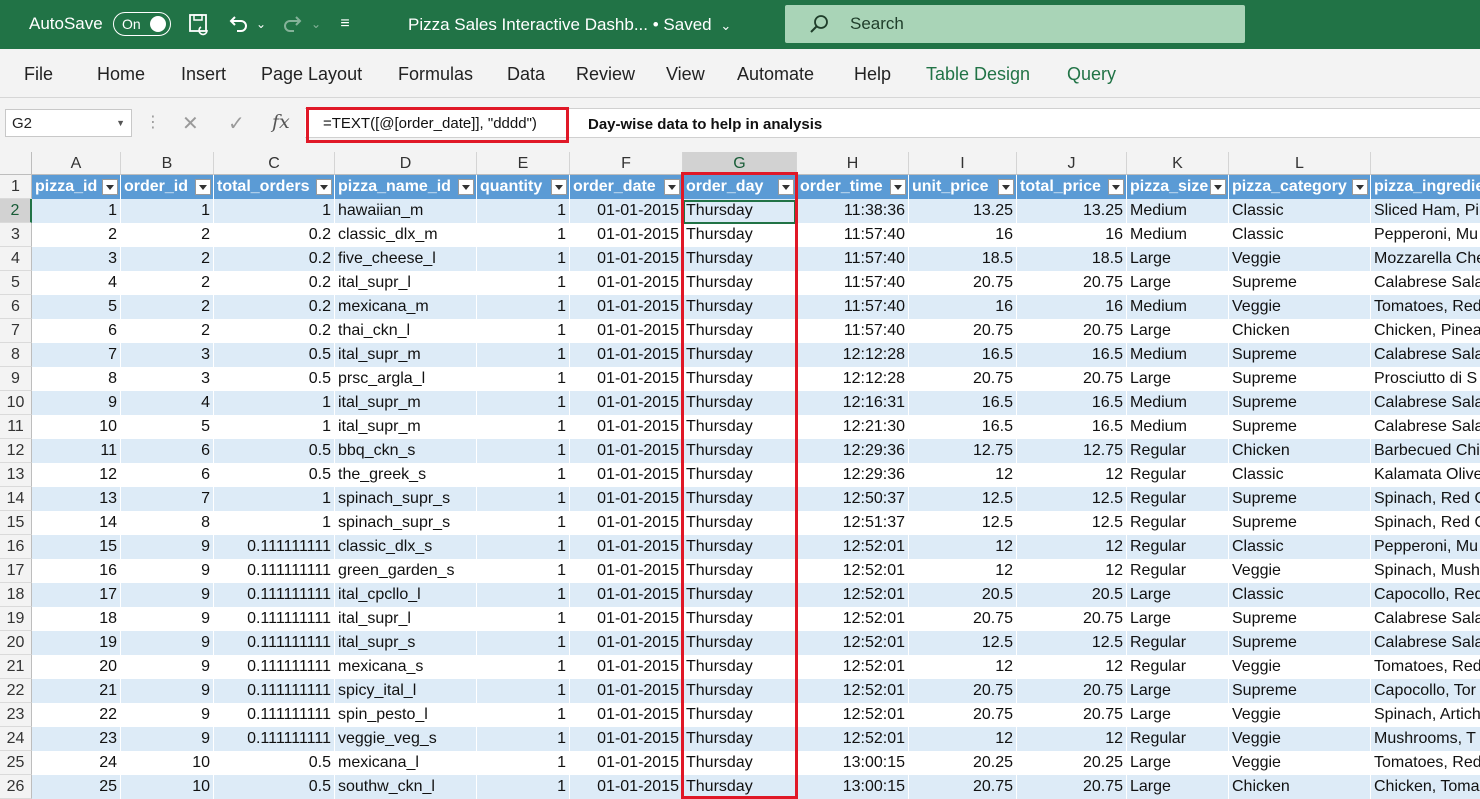 This screenshot has height=799, width=1480. What do you see at coordinates (1425, 163) in the screenshot?
I see `column-header-partial` at bounding box center [1425, 163].